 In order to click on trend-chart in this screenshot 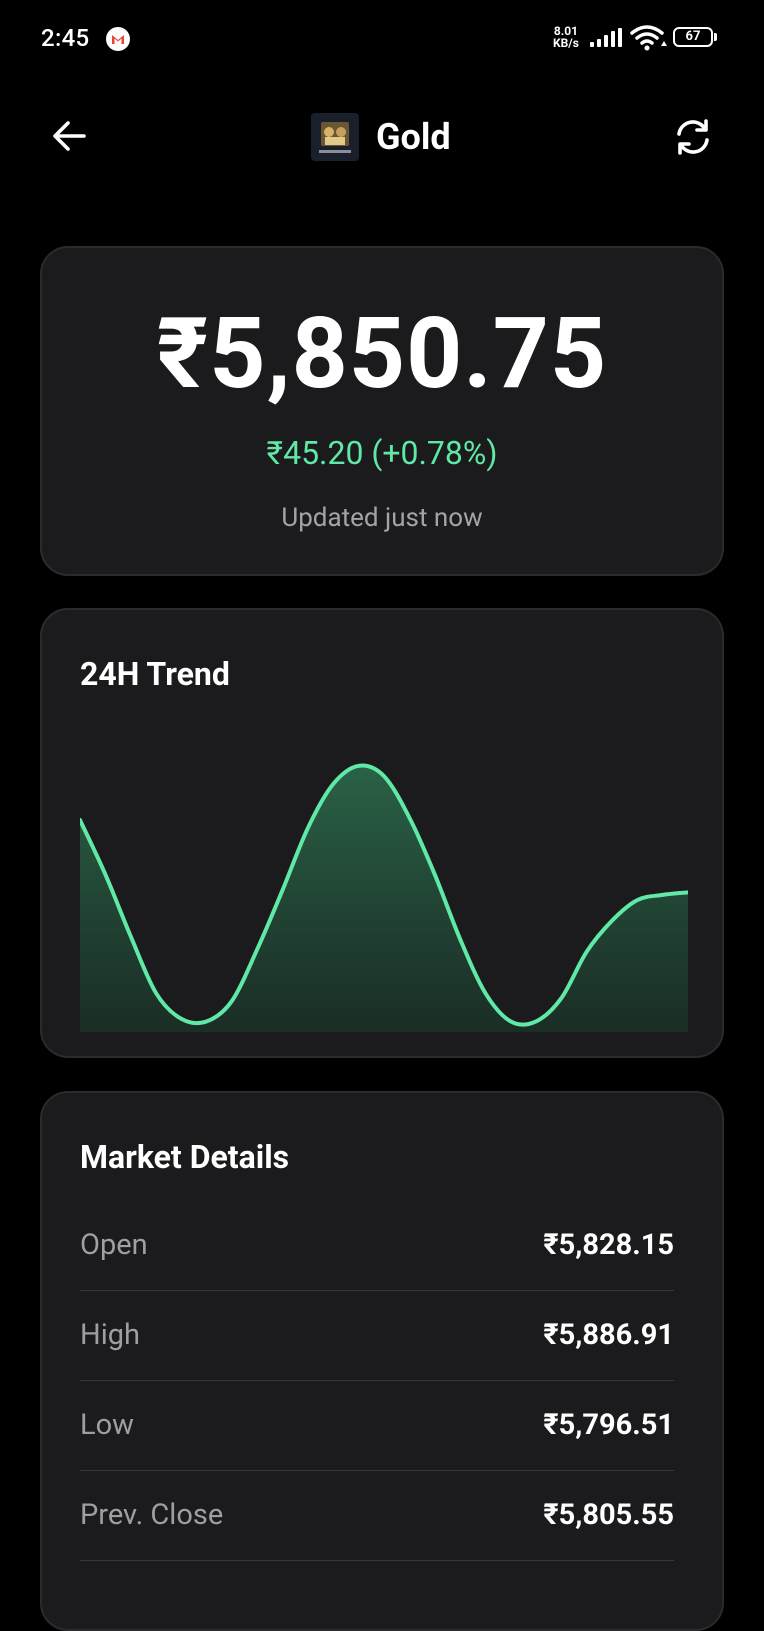, I will do `click(384, 897)`.